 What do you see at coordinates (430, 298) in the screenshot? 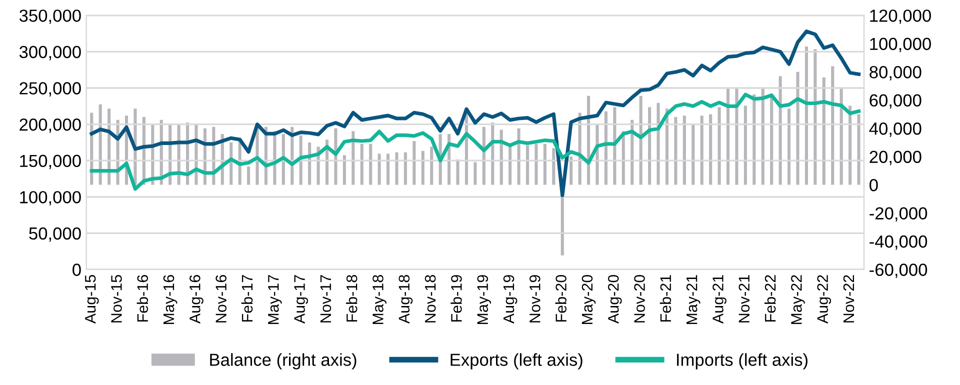
I see `x-tick-label: Nov-18` at bounding box center [430, 298].